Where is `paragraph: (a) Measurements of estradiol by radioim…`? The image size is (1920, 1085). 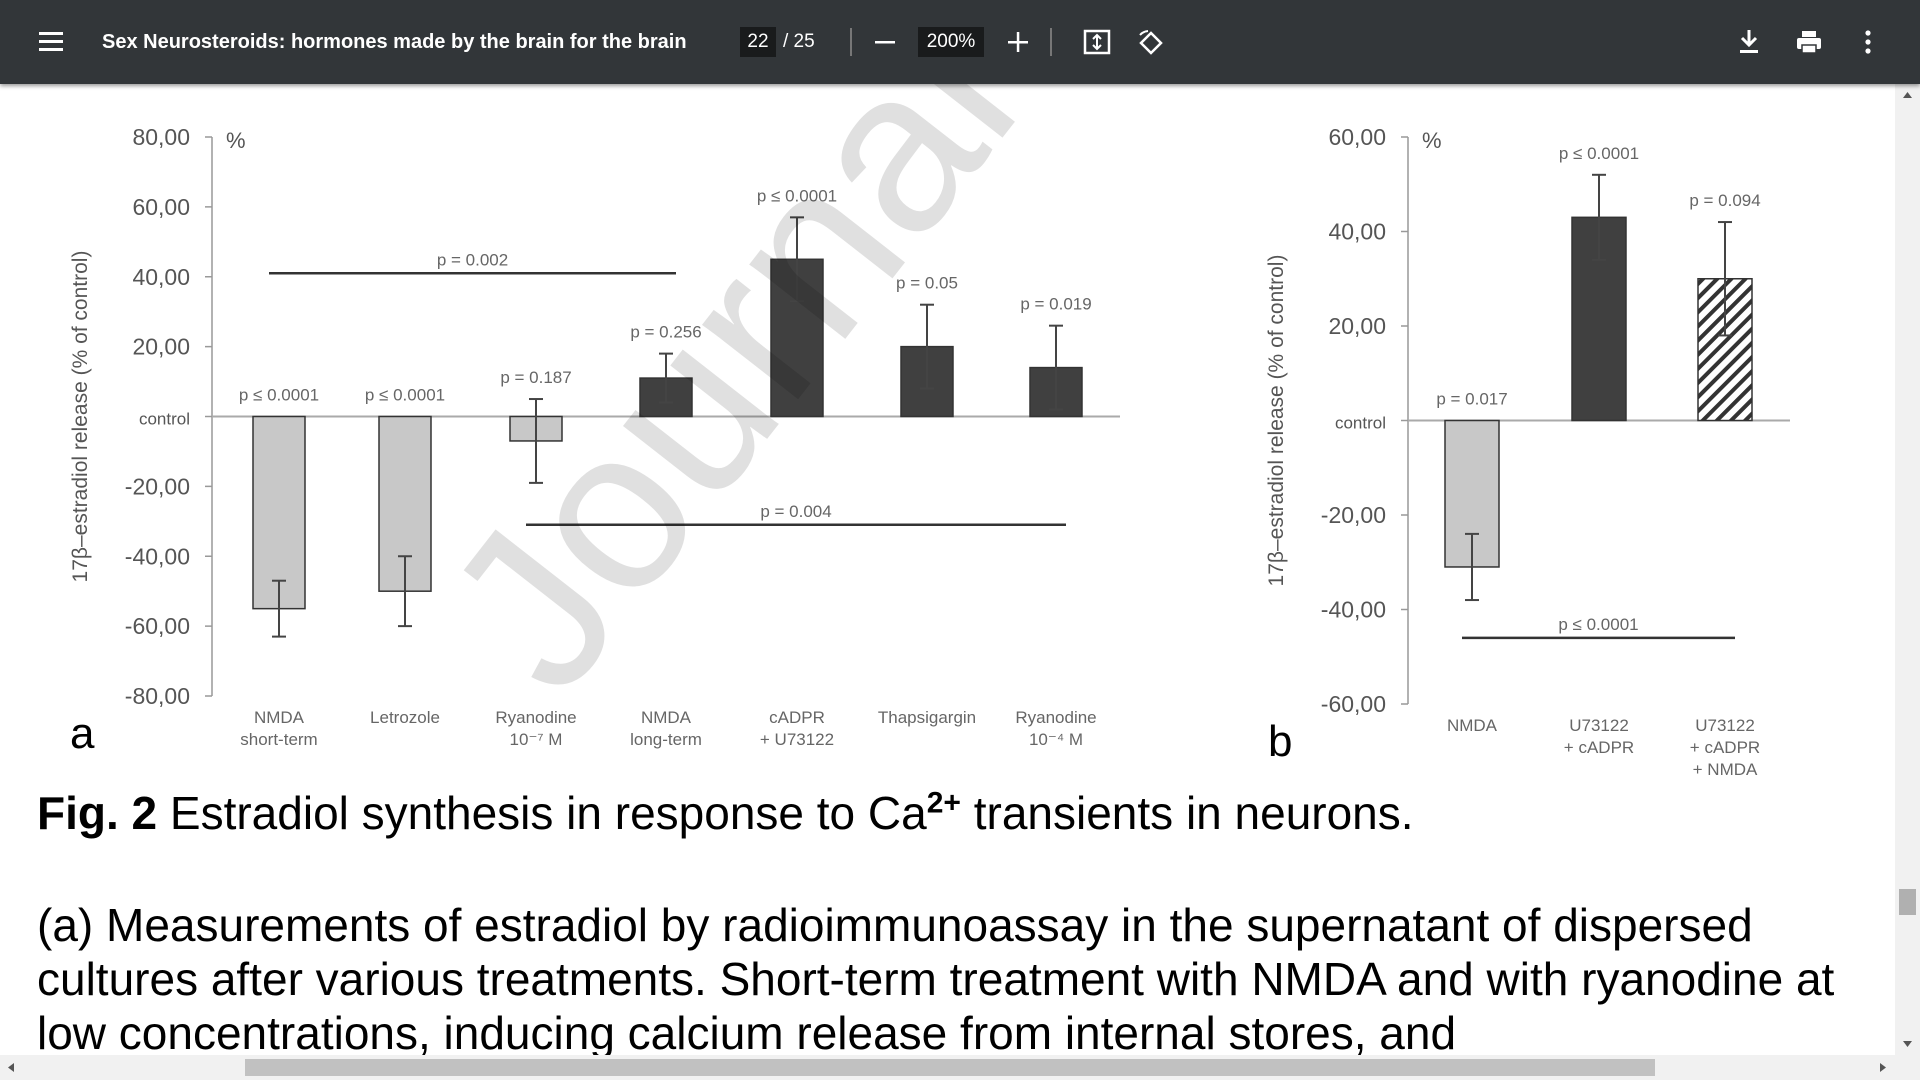 paragraph: (a) Measurements of estradiol by radioim… is located at coordinates (936, 977).